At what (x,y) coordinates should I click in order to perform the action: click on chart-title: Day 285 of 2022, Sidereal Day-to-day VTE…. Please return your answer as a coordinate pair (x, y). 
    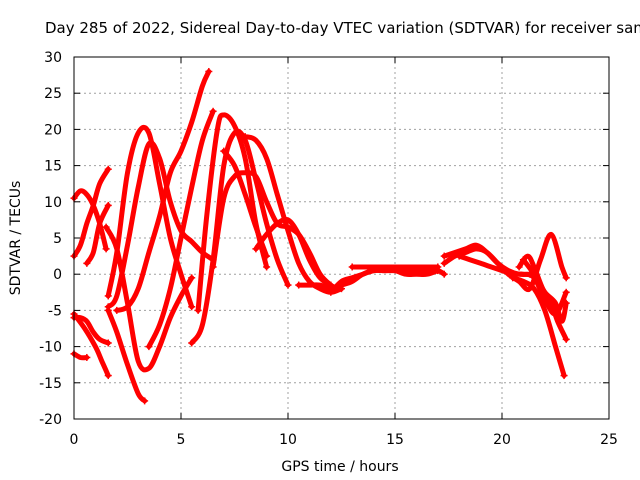
    Looking at the image, I should click on (342, 28).